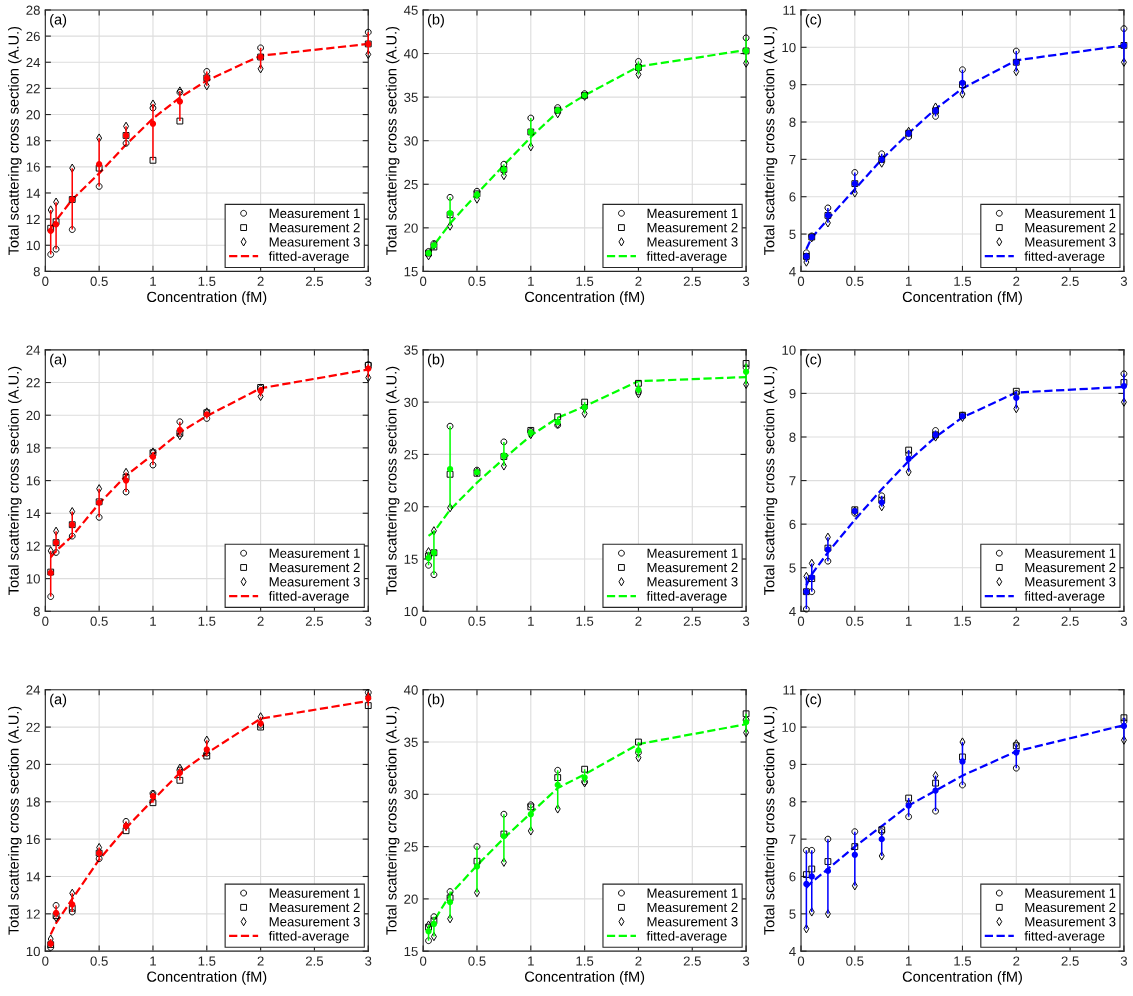 The image size is (1133, 996). I want to click on y-tick-label: 30, so click(411, 794).